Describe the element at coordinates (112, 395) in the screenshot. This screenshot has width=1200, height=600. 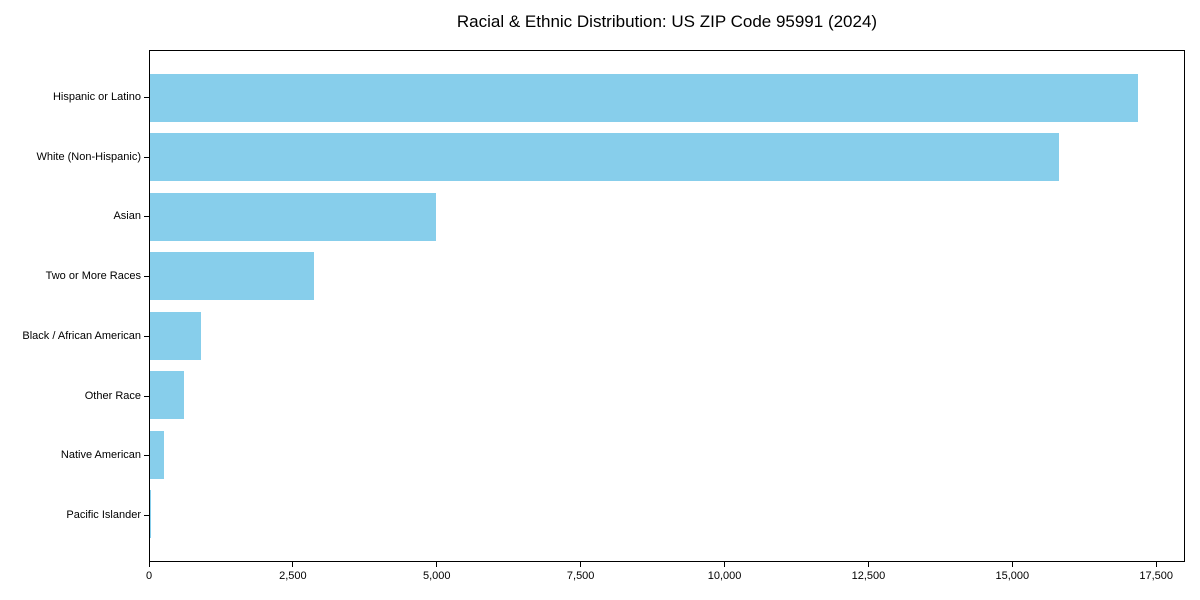
I see `y-axis-category-label: Other Race` at that location.